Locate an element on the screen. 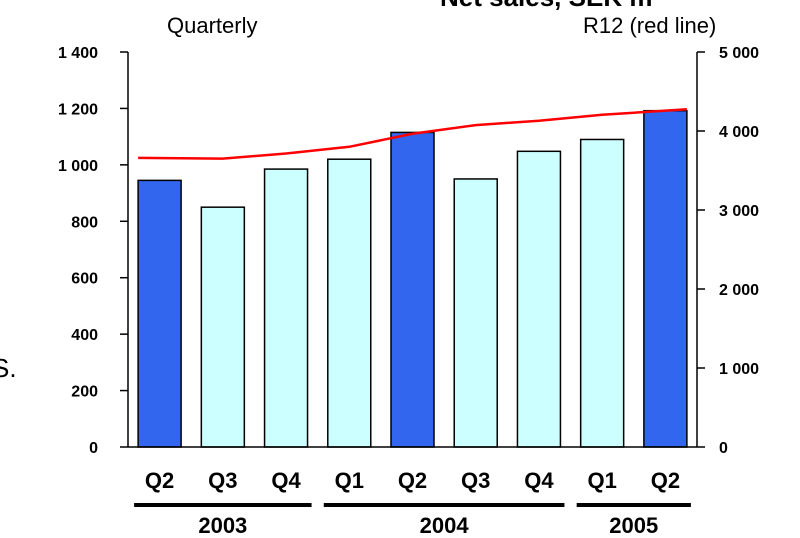 This screenshot has height=538, width=800. left-axis-label: Quarterly is located at coordinates (212, 25).